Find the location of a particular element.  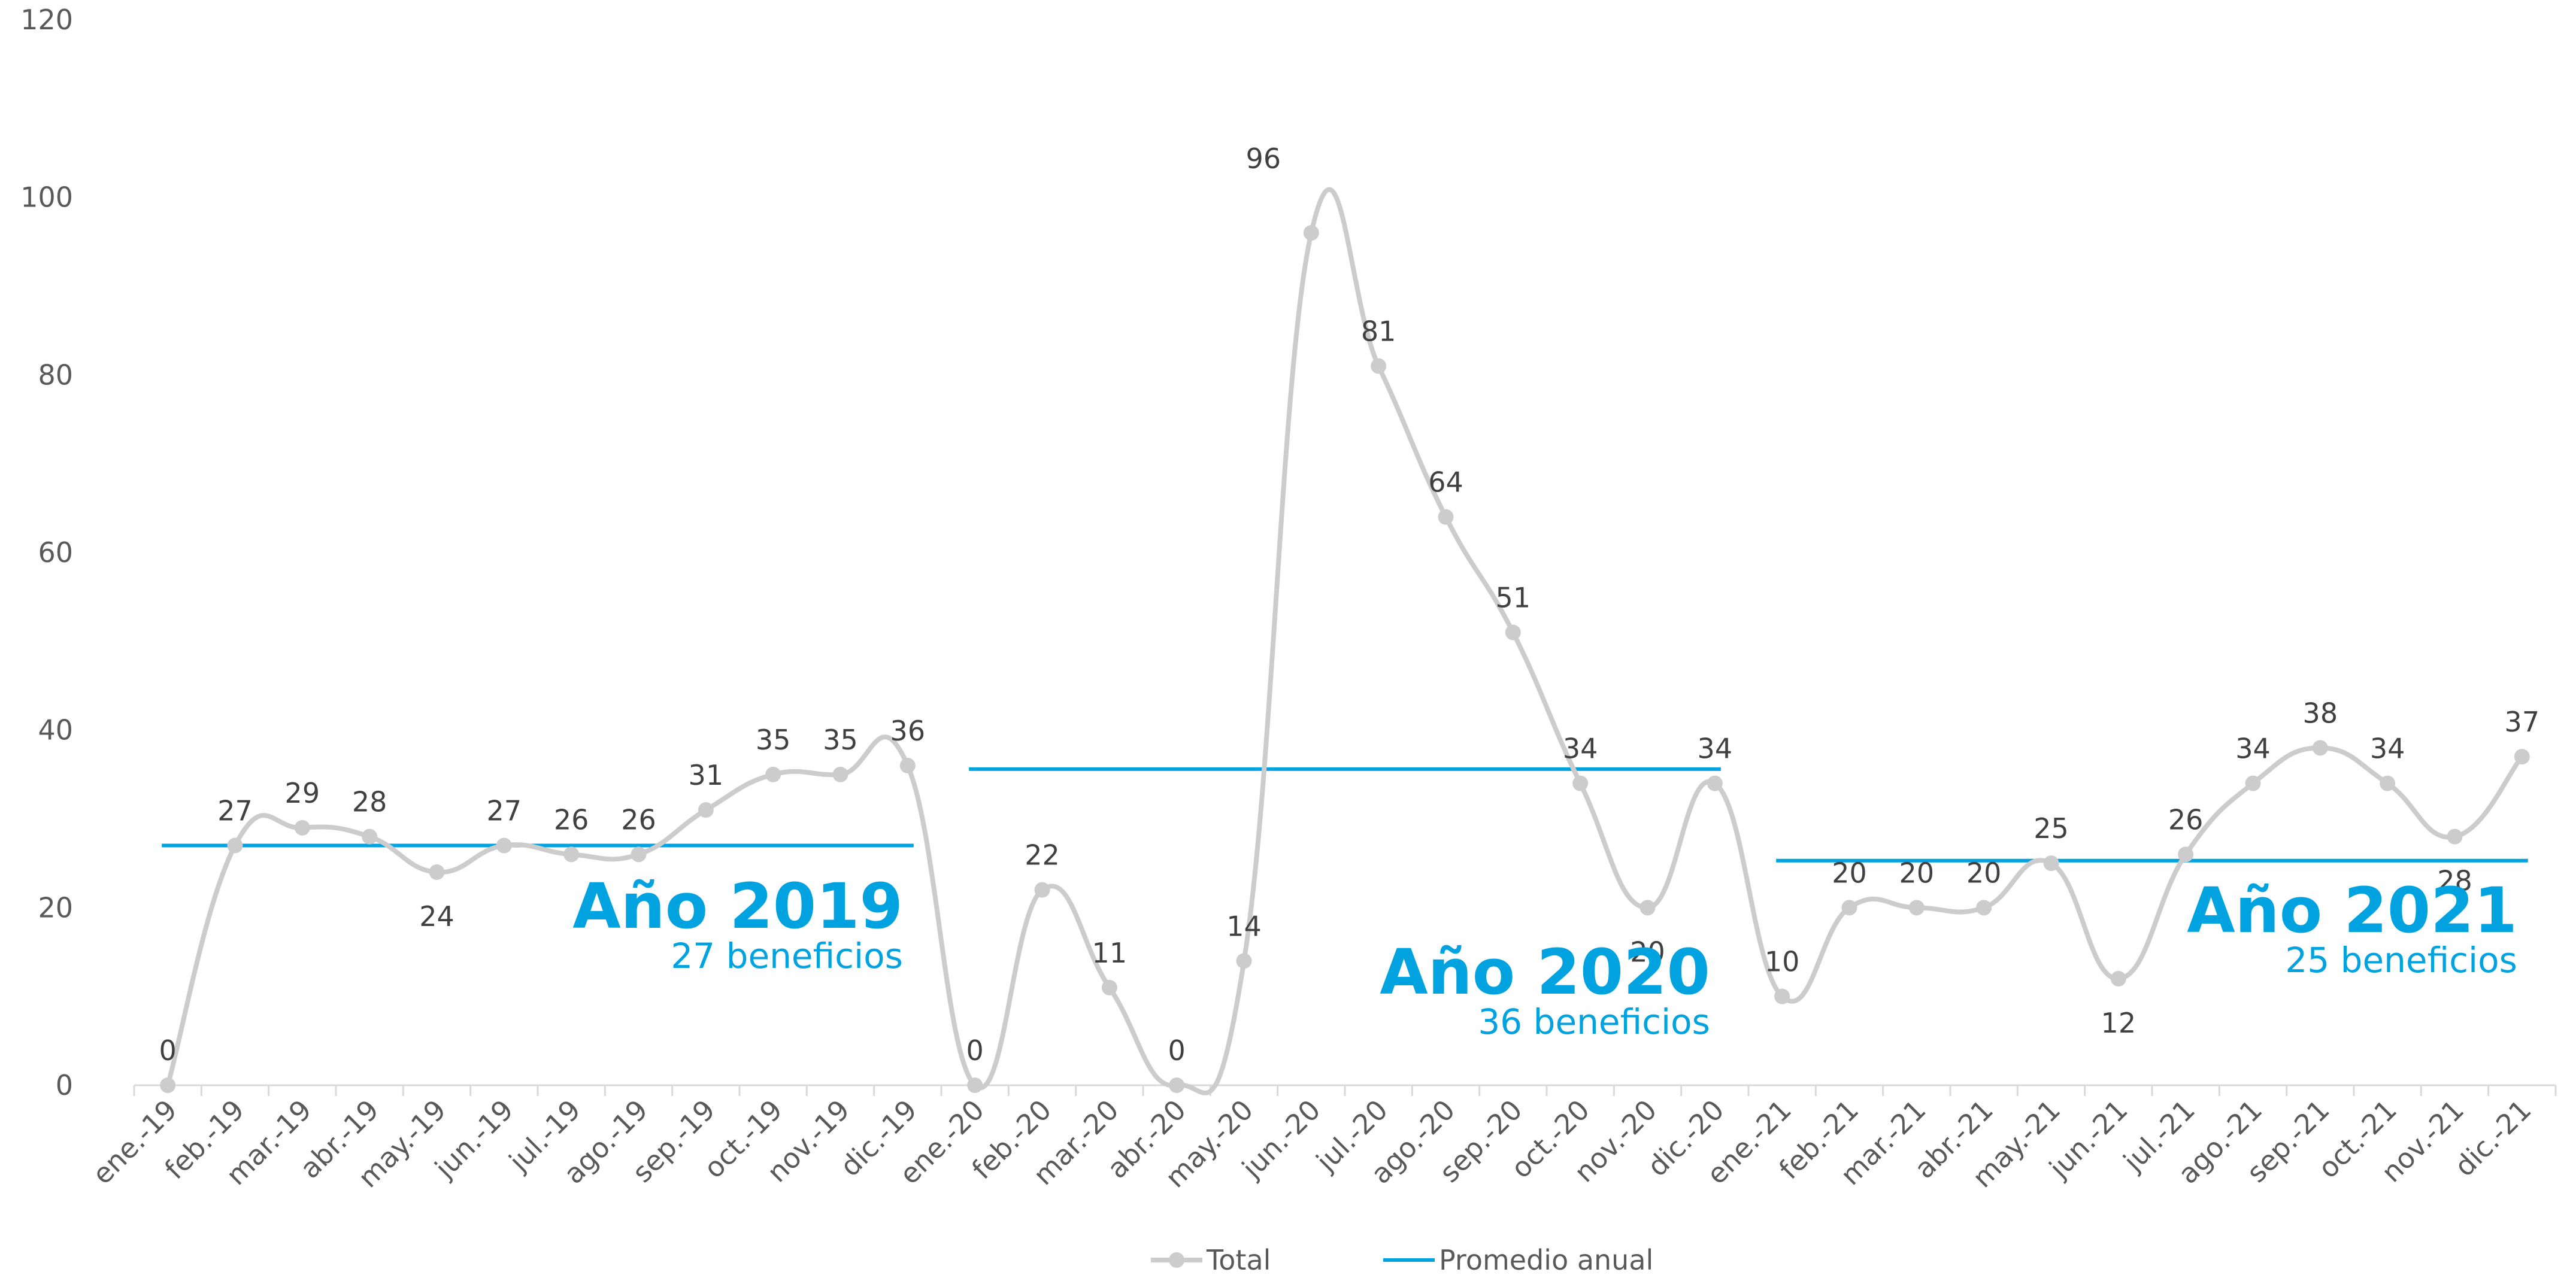

data-label: 25 is located at coordinates (2051, 829).